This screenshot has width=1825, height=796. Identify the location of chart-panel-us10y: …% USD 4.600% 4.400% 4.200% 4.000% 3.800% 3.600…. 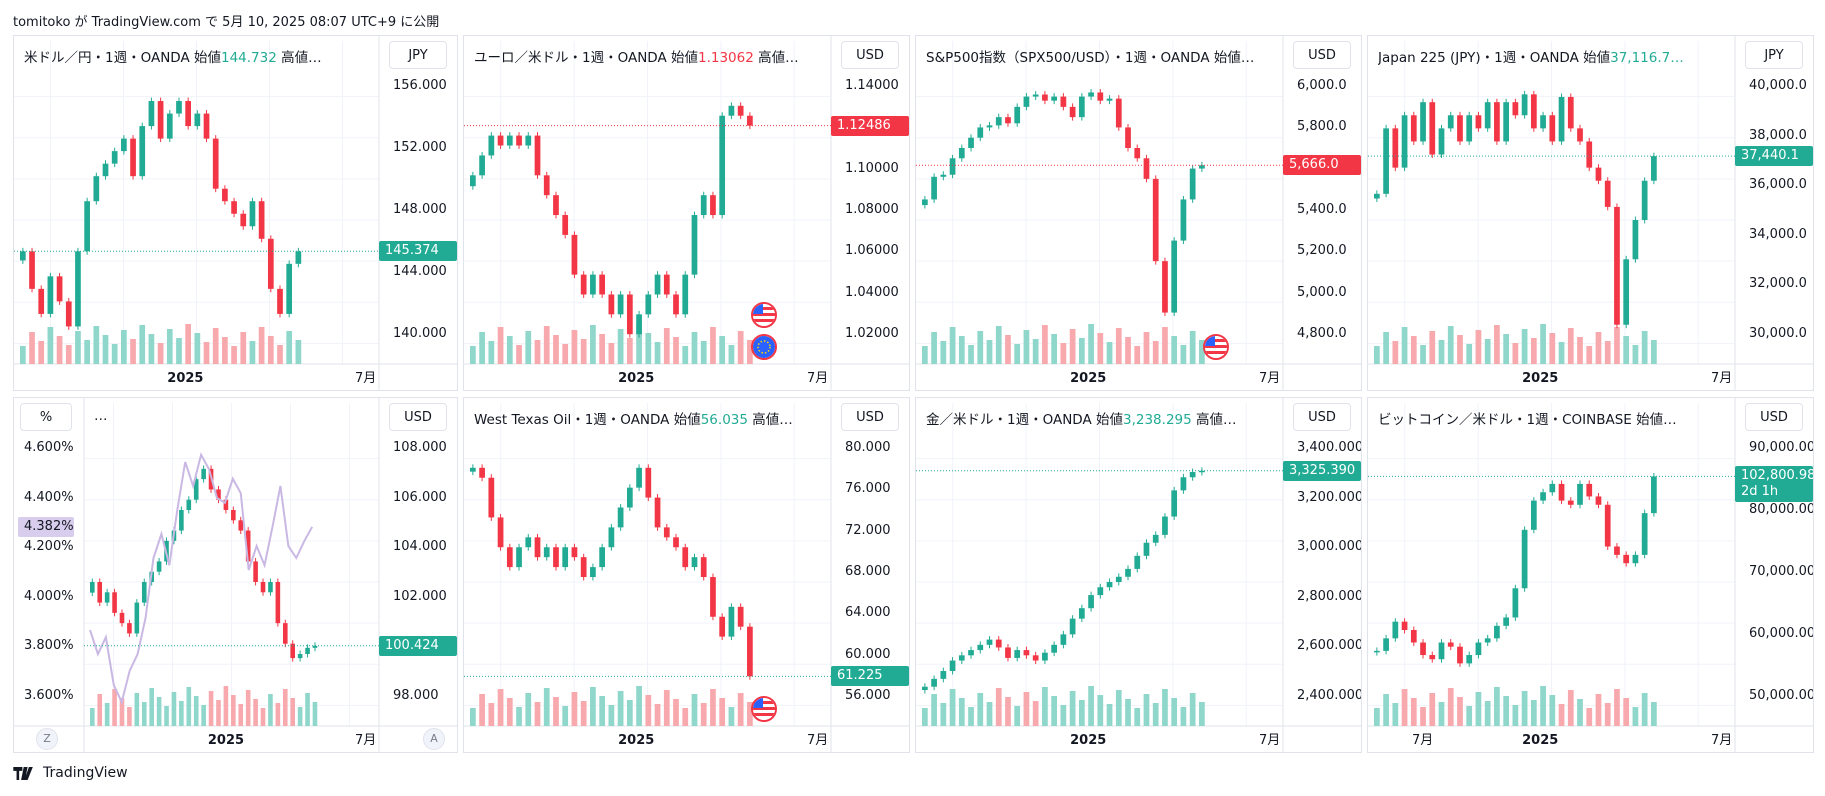
(235, 575).